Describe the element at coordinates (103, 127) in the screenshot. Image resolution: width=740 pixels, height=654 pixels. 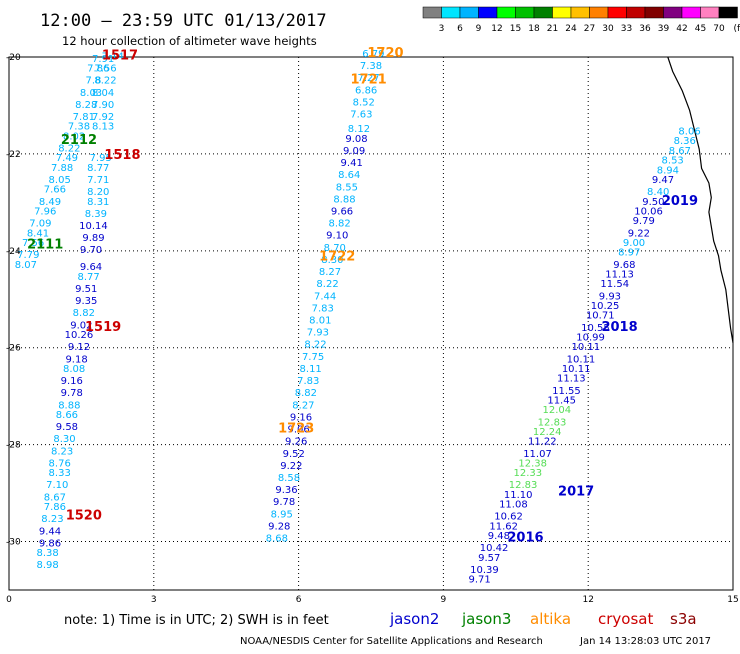
I see `swh-value: 8.13` at that location.